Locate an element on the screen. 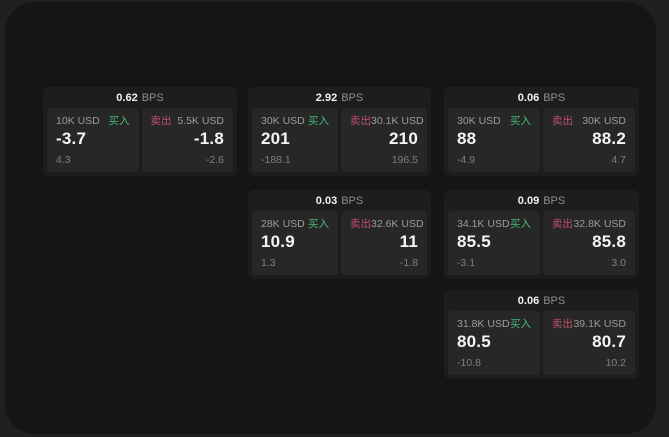  buy-delta: -188.1 is located at coordinates (276, 160).